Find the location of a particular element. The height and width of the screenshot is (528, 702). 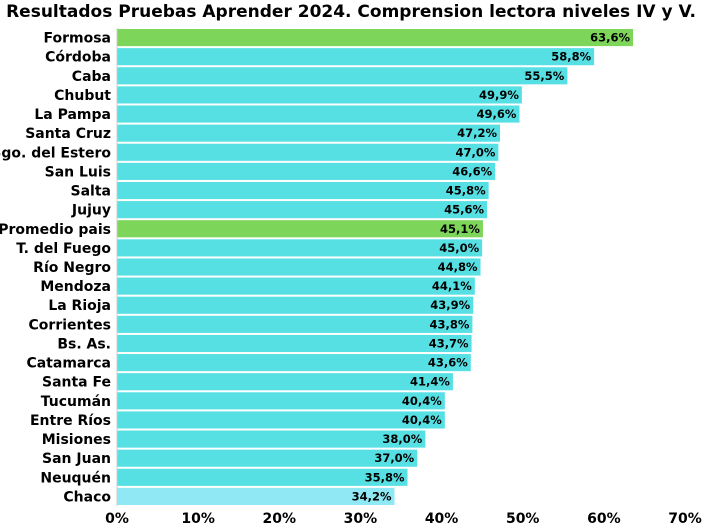

value-label: 38,0% is located at coordinates (402, 439).